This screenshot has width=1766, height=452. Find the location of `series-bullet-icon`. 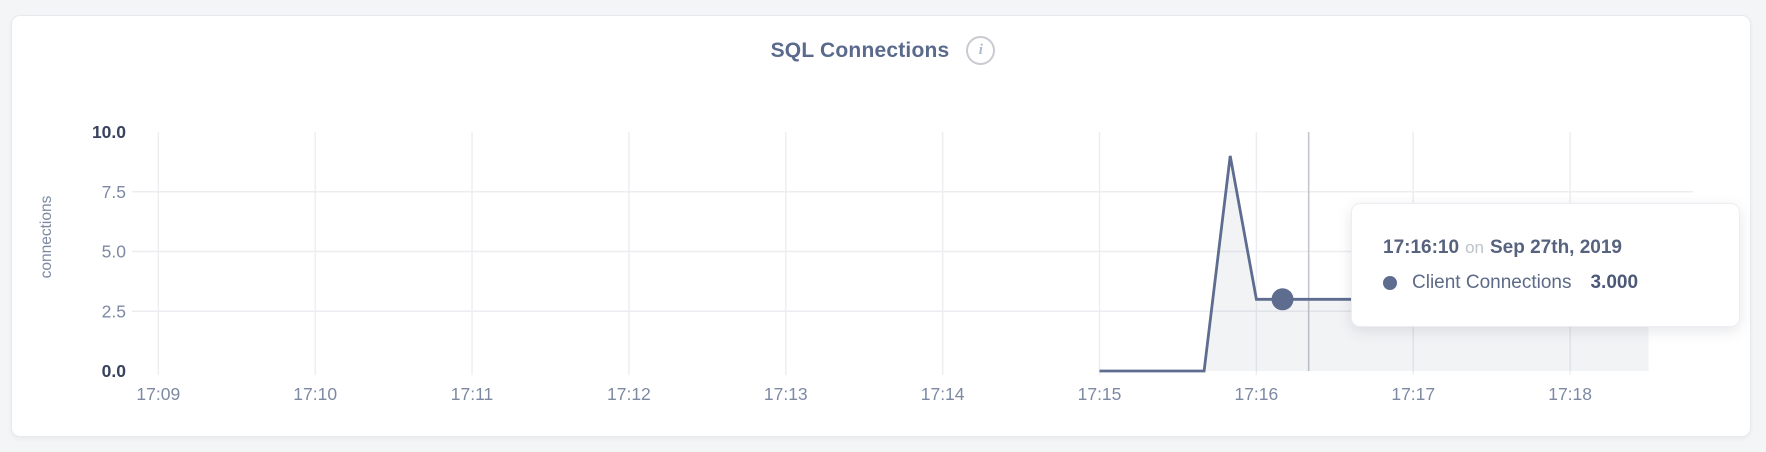

series-bullet-icon is located at coordinates (1390, 282).